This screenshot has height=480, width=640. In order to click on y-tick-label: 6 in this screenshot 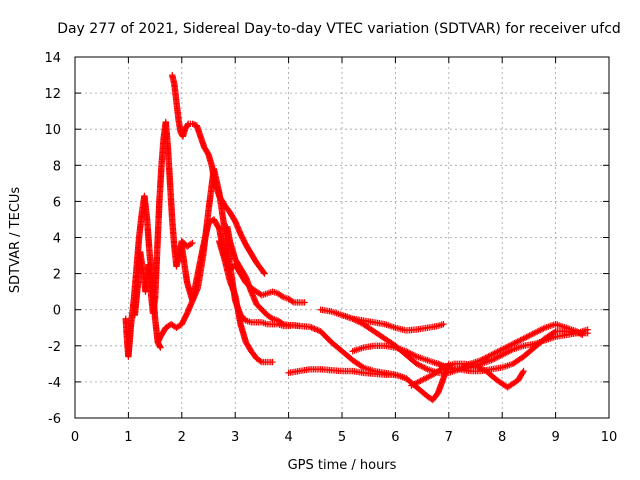, I will do `click(57, 202)`.